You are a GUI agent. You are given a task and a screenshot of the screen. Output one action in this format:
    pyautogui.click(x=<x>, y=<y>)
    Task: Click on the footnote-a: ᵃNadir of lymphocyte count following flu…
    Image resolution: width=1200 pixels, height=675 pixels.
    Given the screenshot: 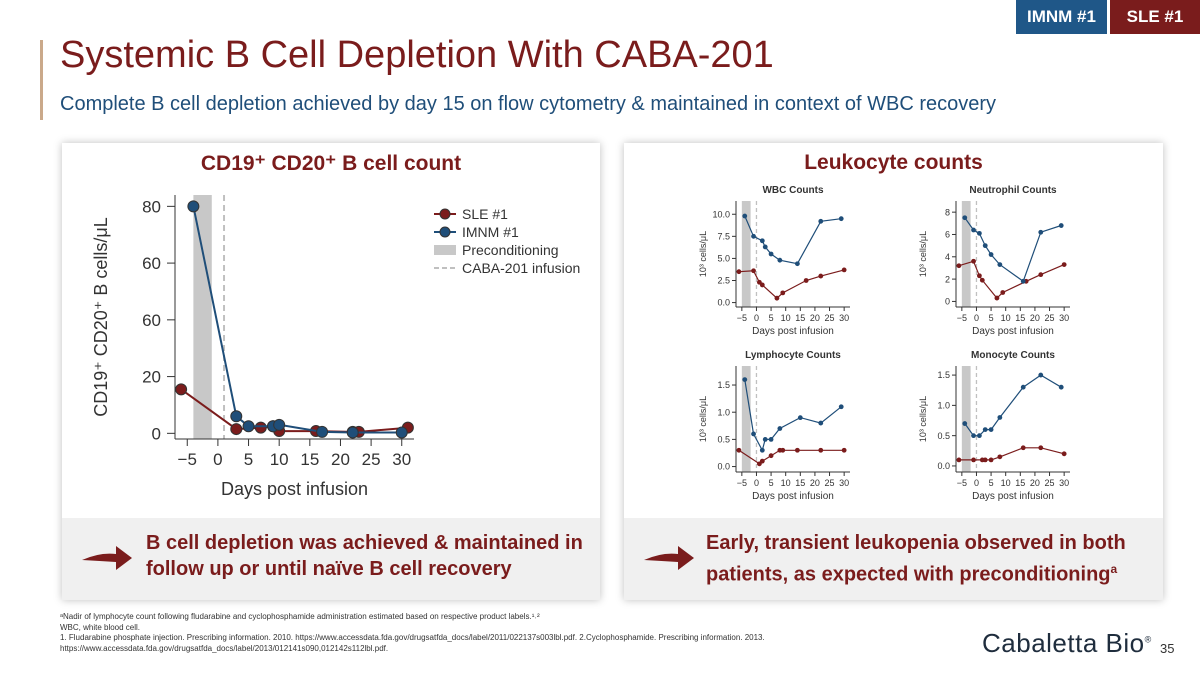 What is the action you would take?
    pyautogui.click(x=300, y=616)
    